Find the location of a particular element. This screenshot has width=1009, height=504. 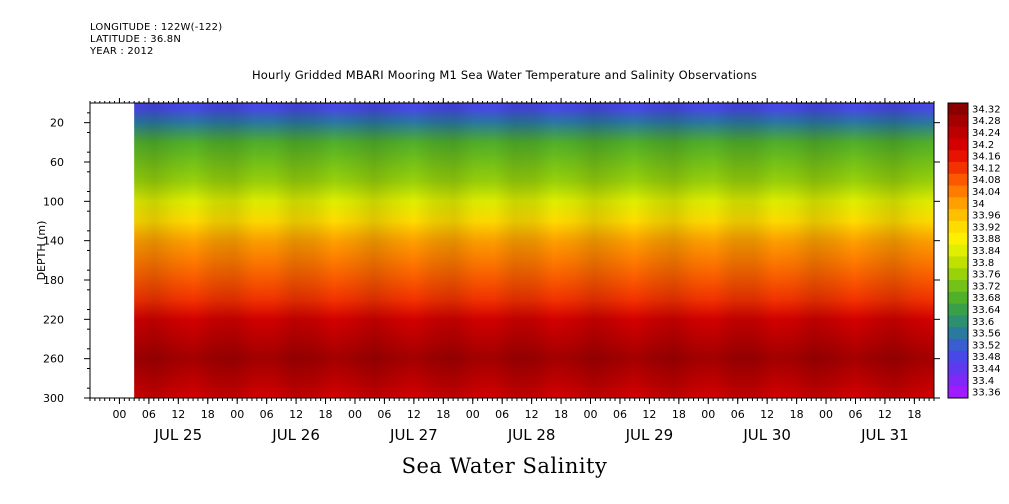

y-tick-label: 140 is located at coordinates (53, 241).